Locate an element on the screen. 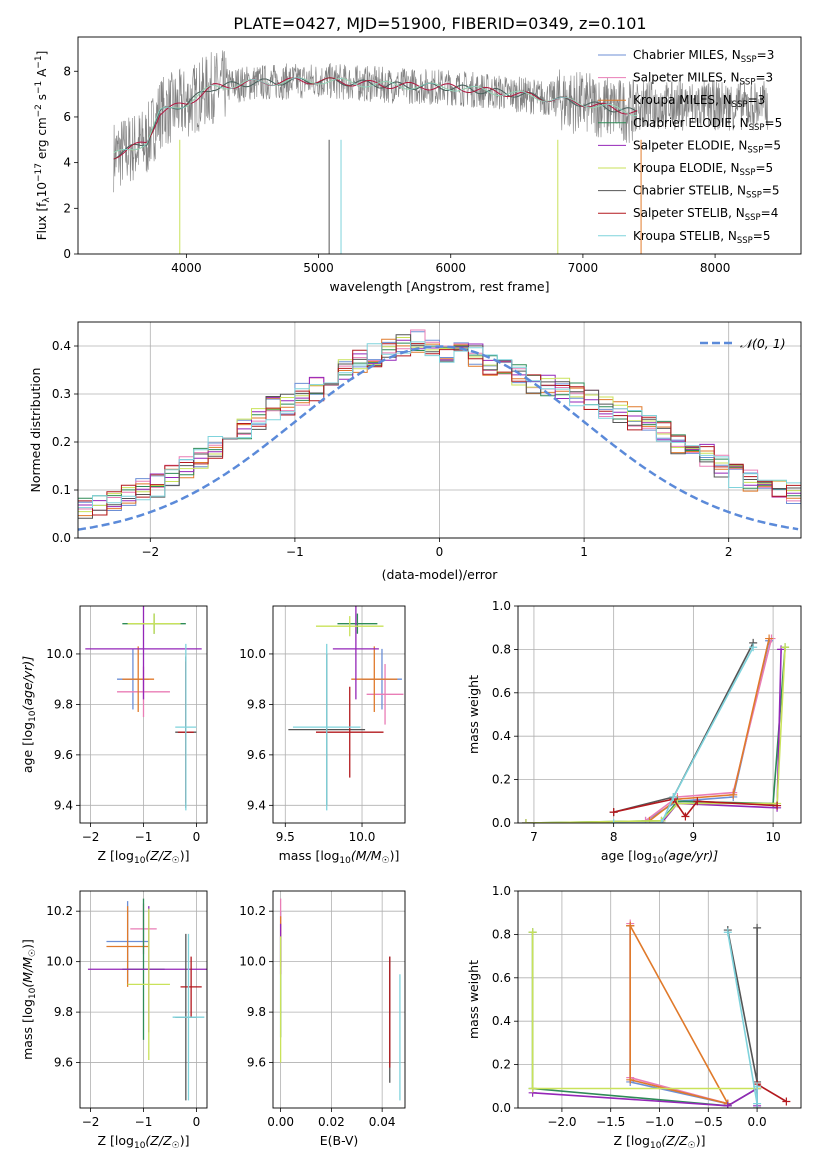 The image size is (819, 1170). y-tick-label: 6 is located at coordinates (67, 117).